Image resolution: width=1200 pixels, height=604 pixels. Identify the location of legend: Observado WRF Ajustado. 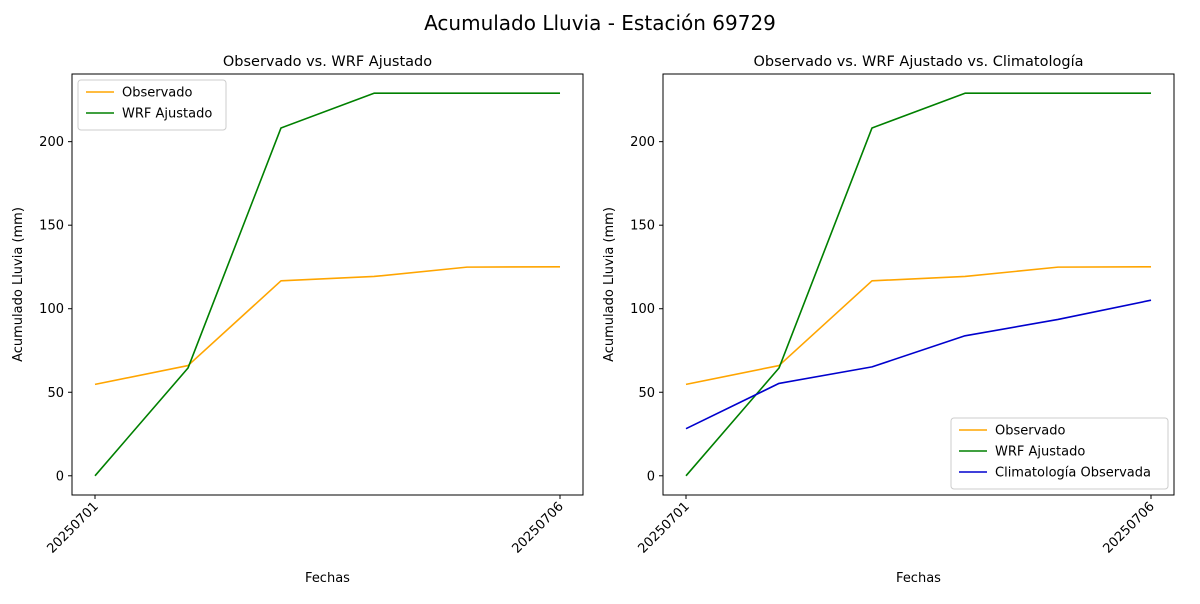
(152, 105).